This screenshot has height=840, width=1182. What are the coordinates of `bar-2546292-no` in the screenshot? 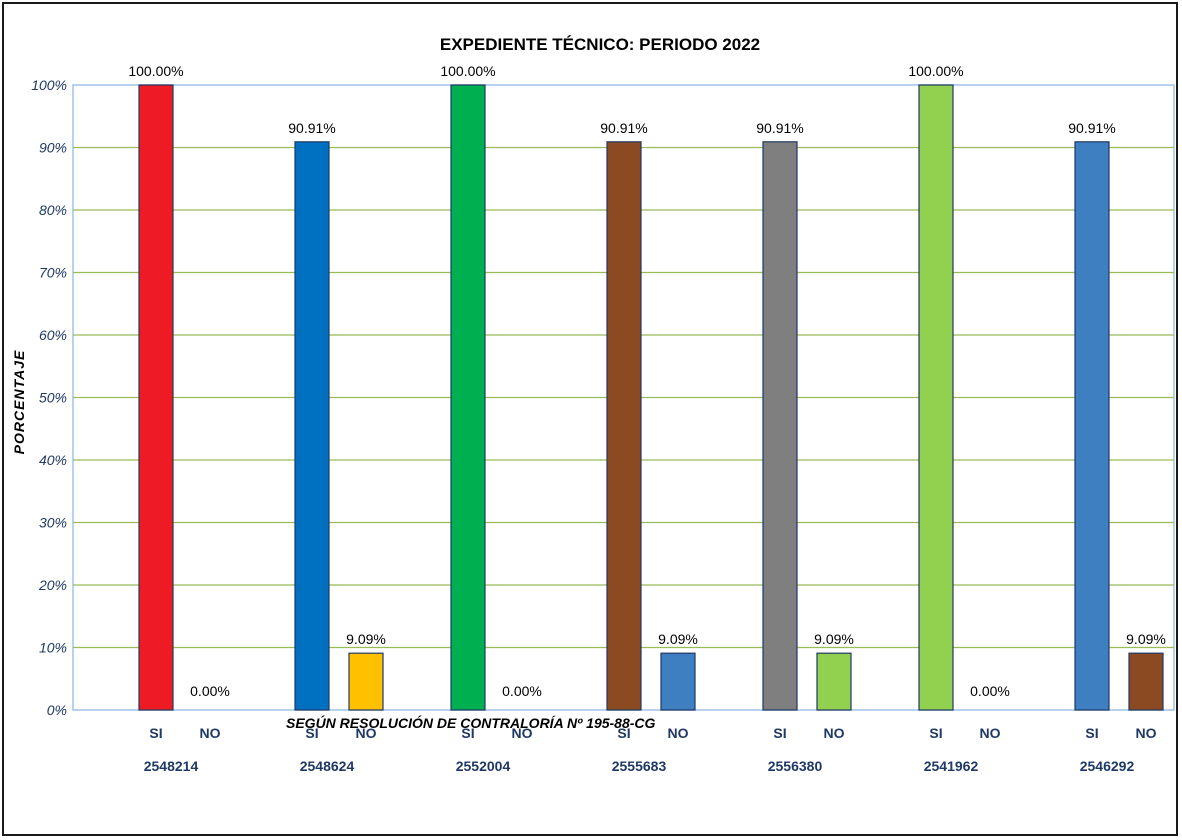 It's located at (1146, 681).